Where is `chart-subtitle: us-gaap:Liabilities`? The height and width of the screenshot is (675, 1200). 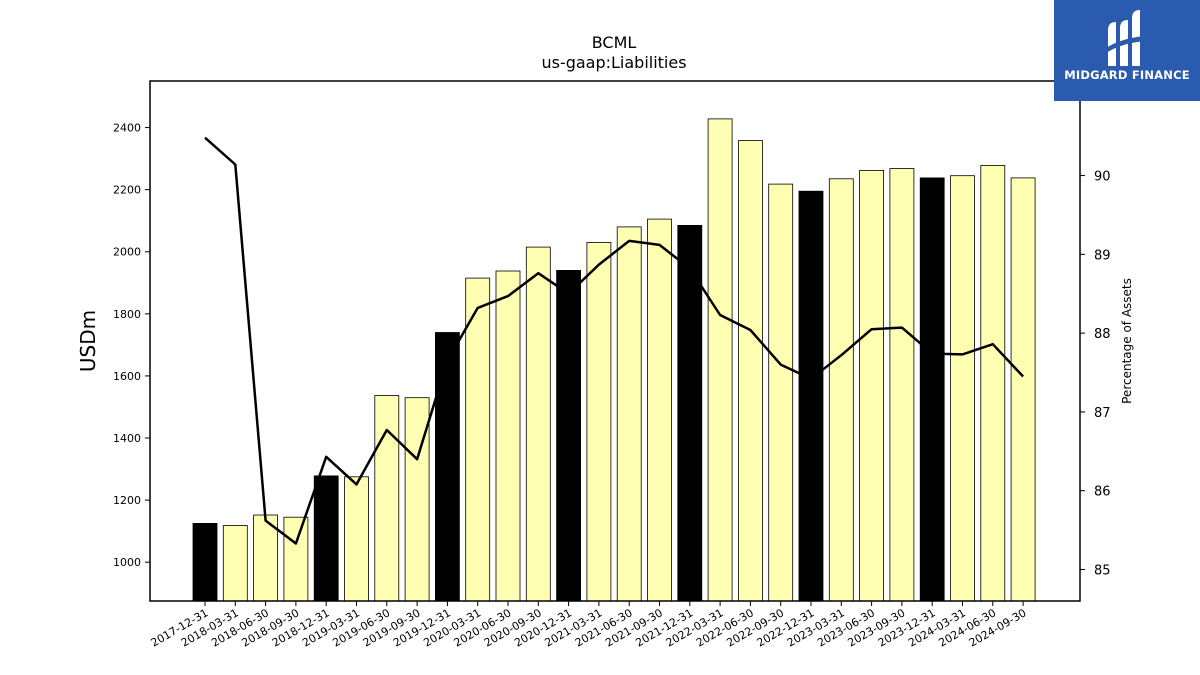
chart-subtitle: us-gaap:Liabilities is located at coordinates (613, 62).